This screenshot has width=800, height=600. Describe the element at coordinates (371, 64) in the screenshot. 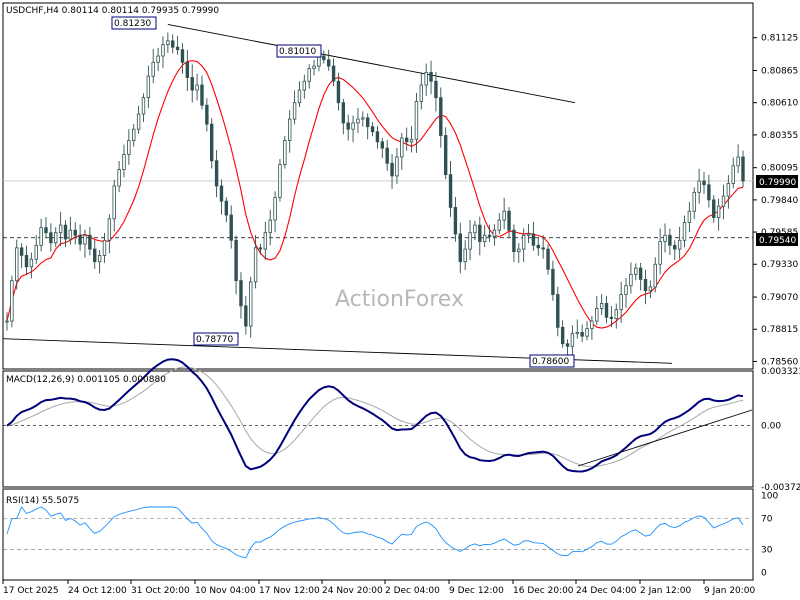

I see `upper-channel-line` at that location.